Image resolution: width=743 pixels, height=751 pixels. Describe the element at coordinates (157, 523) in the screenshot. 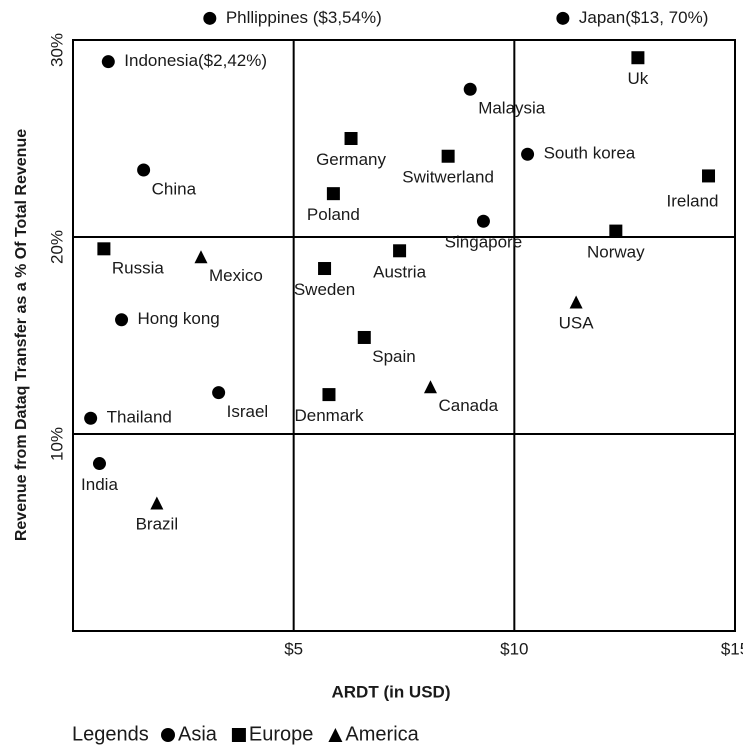

I see `point-label: Brazil` at that location.